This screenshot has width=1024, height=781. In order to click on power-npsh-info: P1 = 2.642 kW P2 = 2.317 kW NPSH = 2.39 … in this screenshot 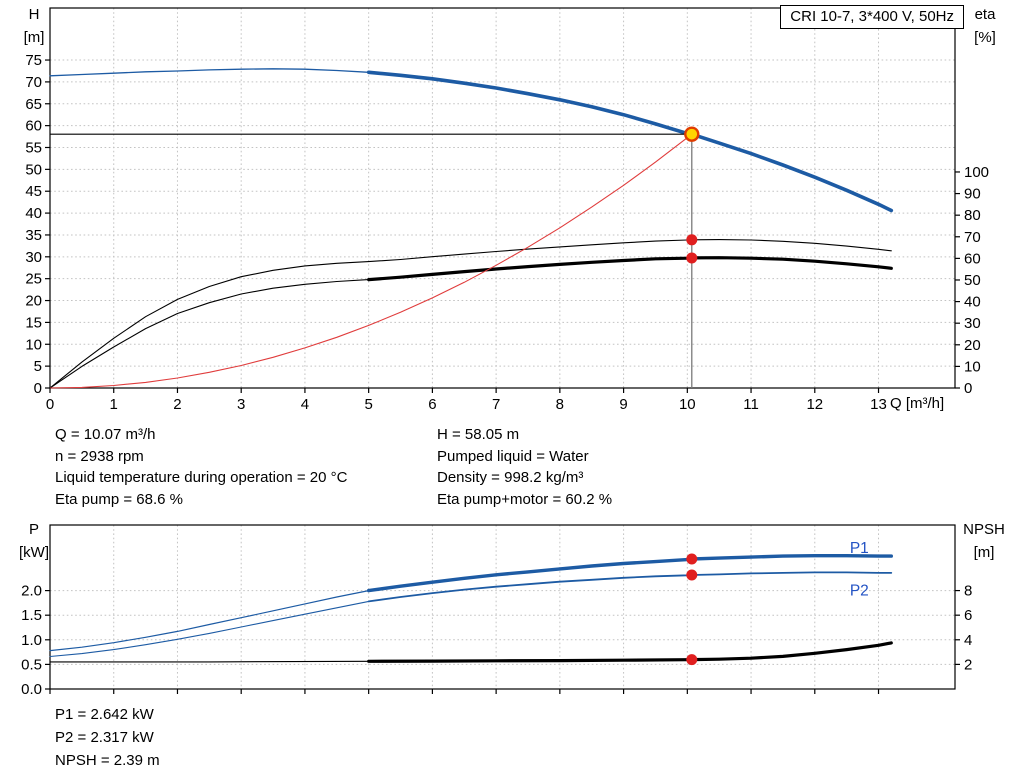, I will do `click(107, 738)`.